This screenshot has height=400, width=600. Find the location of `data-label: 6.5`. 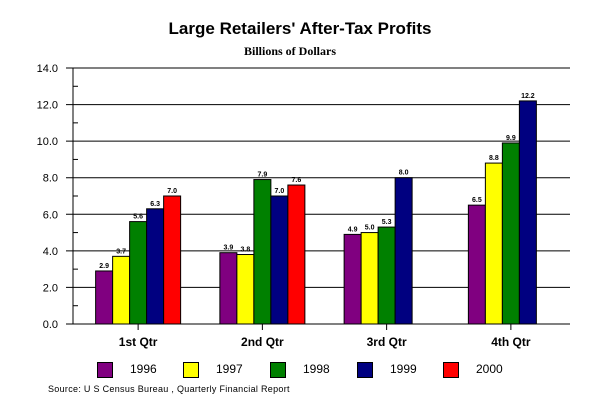

data-label: 6.5 is located at coordinates (477, 200).